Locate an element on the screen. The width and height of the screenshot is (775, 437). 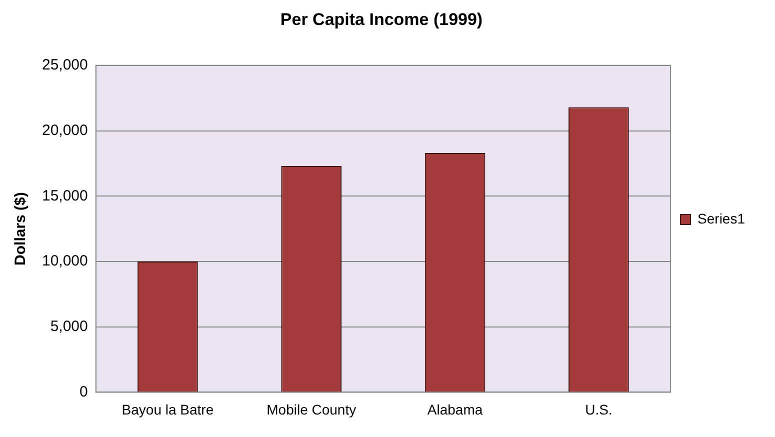
y-axis-title: Dollars ($) is located at coordinates (21, 229).